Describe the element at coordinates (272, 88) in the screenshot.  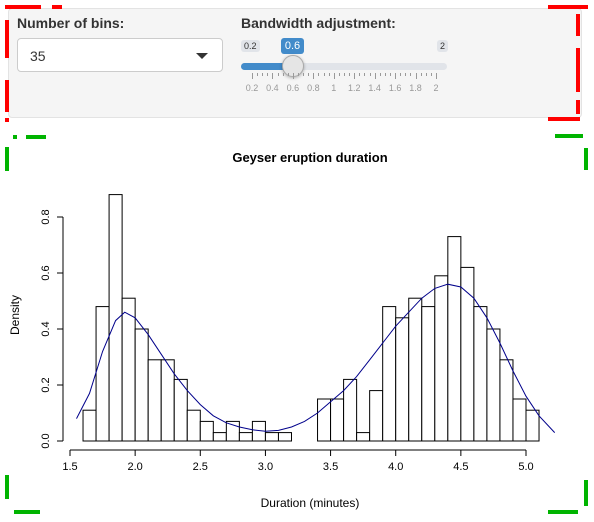
I see `slider-grid-label: 0.4` at that location.